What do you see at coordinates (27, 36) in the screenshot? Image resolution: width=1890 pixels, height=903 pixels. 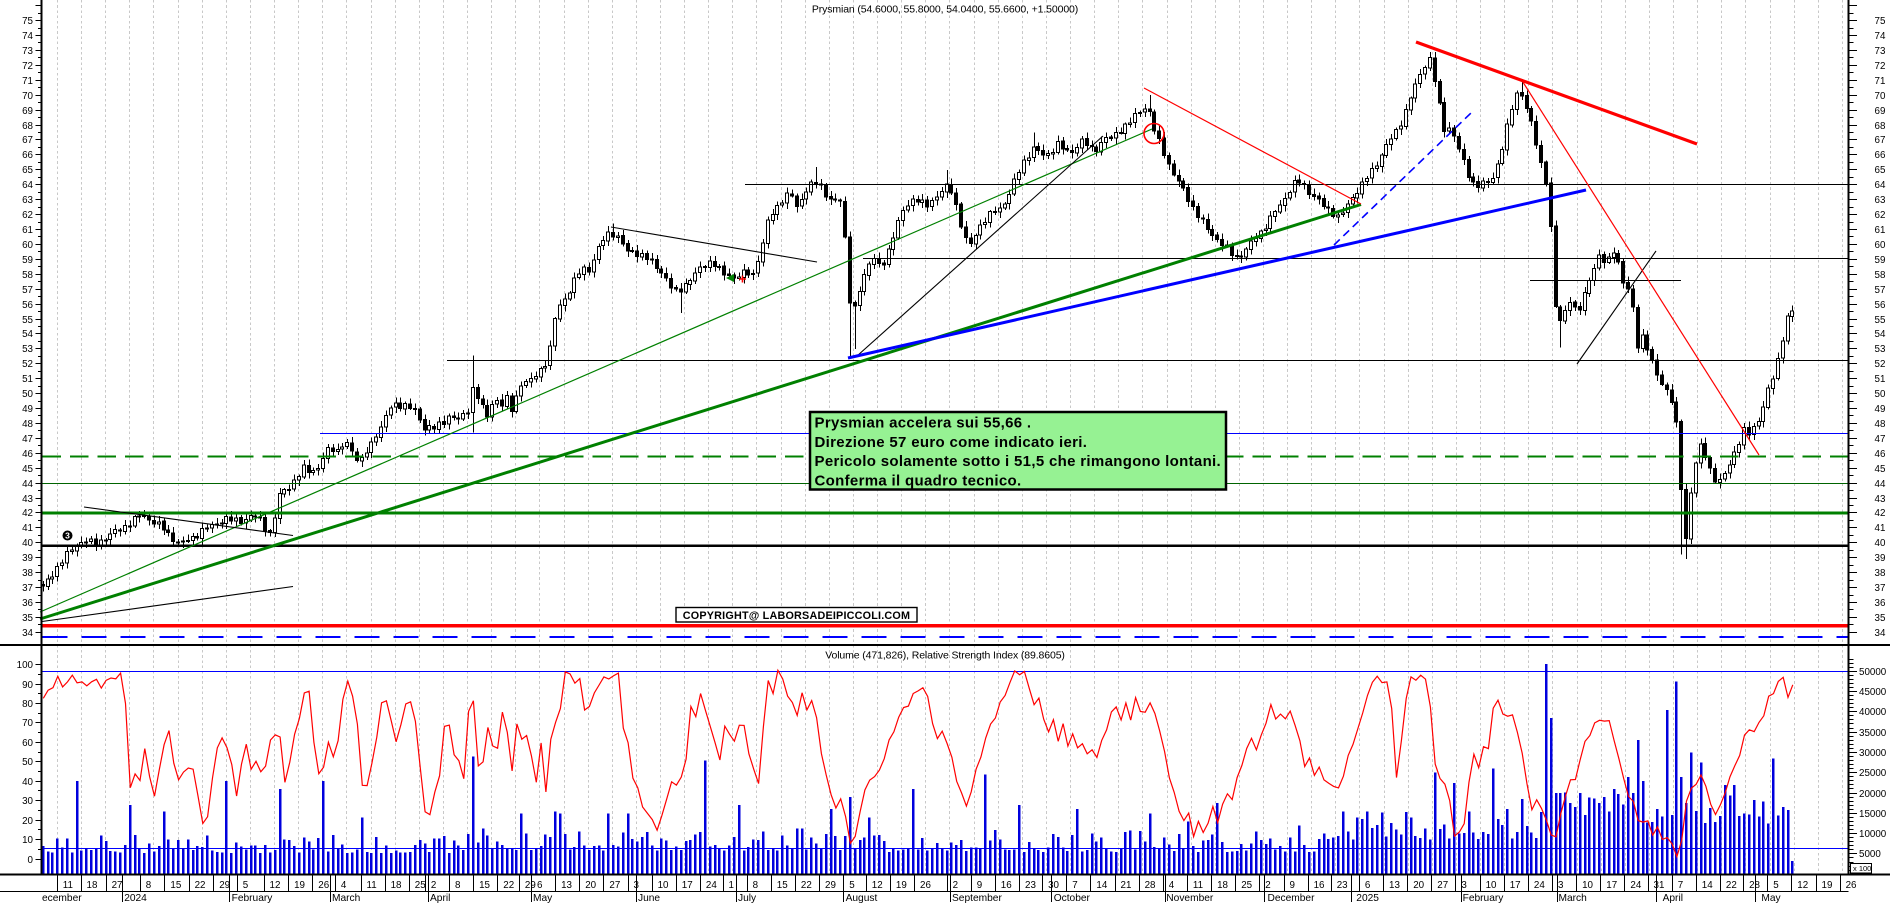 I see `svg-text: 74` at bounding box center [27, 36].